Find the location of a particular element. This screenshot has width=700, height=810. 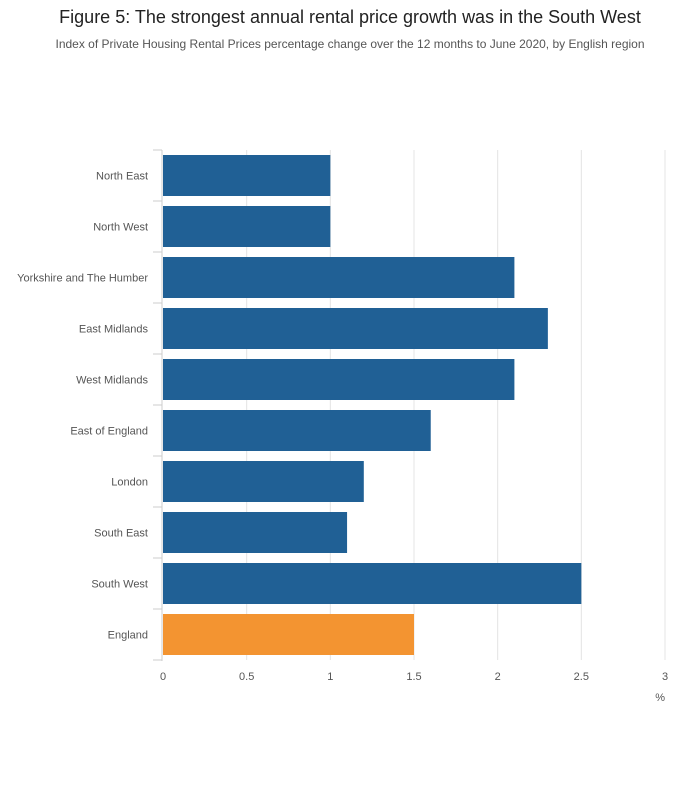

x-tick-label: 2 is located at coordinates (498, 677).